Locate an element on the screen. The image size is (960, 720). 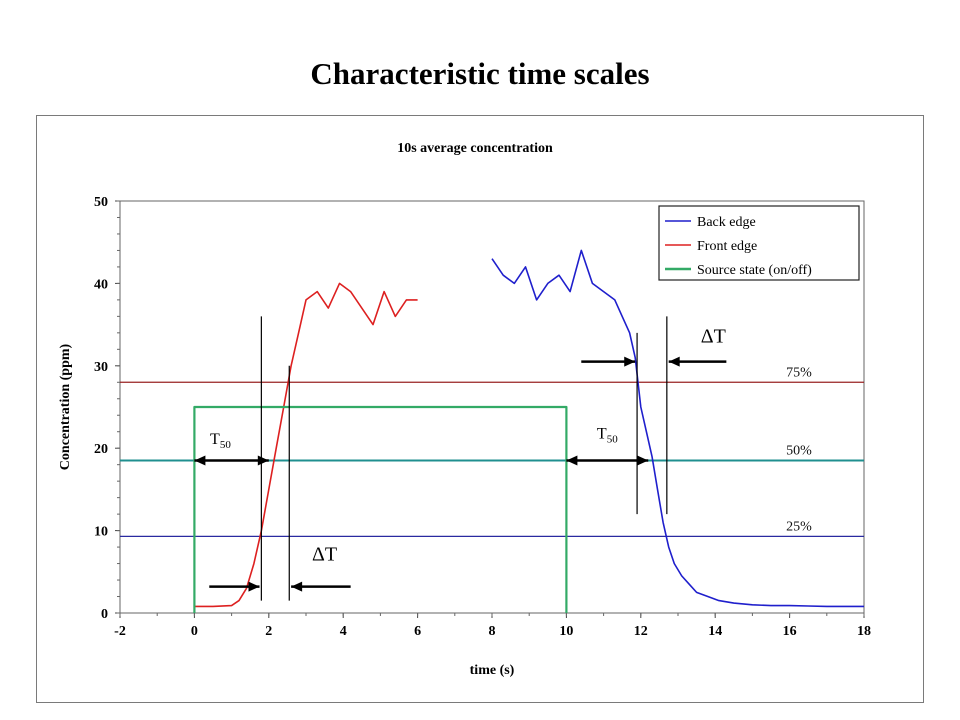
x-tick-label: 6 is located at coordinates (417, 631).